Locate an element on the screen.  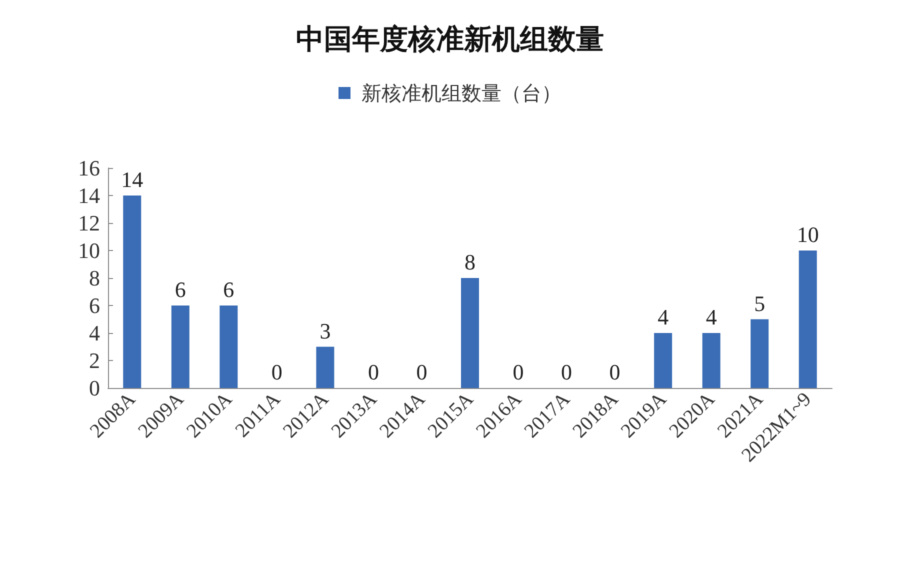
data-label: 3 is located at coordinates (325, 331).